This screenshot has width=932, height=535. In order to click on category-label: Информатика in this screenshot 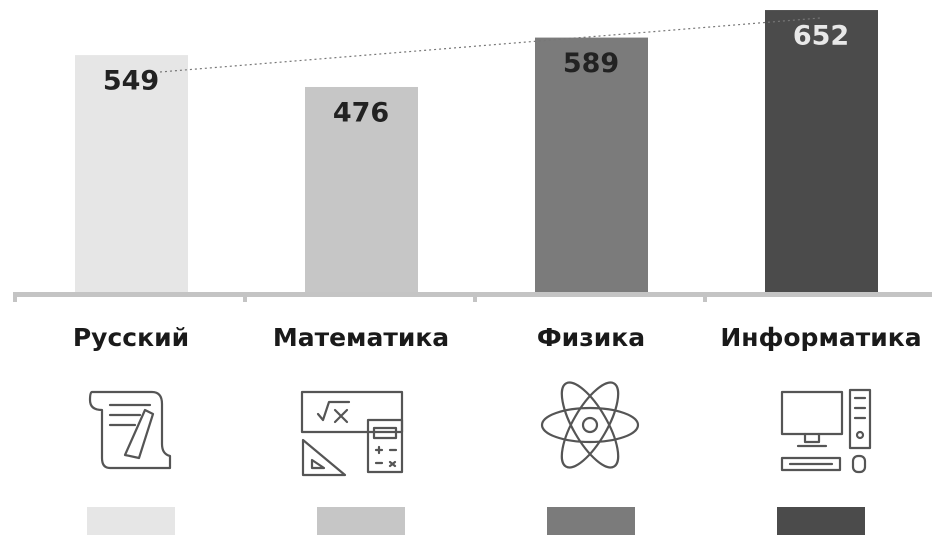, I will do `click(820, 337)`.